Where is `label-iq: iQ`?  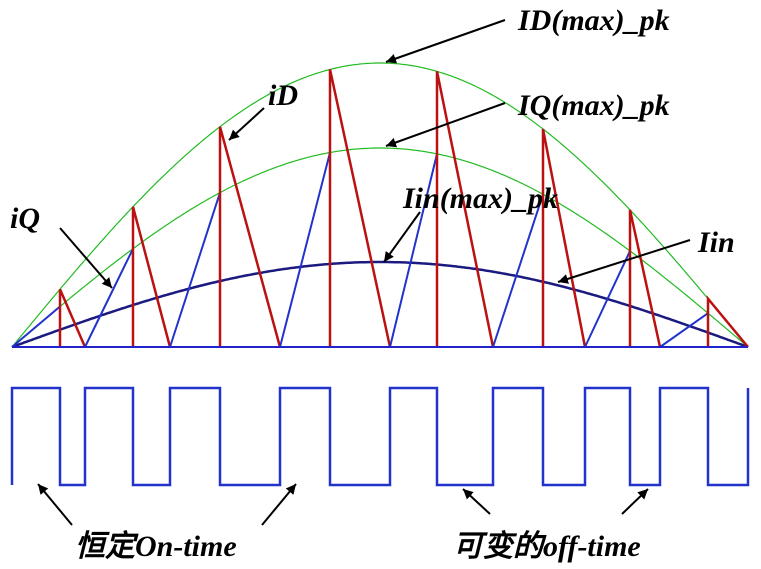
label-iq: iQ is located at coordinates (25, 218).